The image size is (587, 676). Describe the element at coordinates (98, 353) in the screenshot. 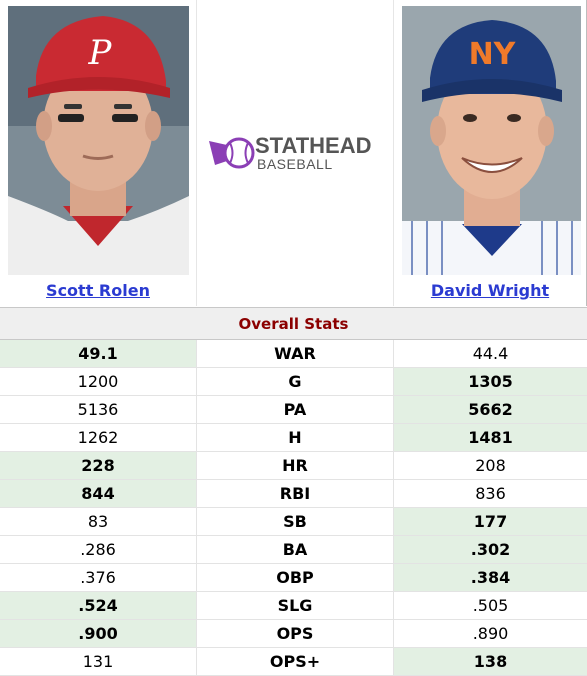

I see `left-player-value: 49.1` at that location.